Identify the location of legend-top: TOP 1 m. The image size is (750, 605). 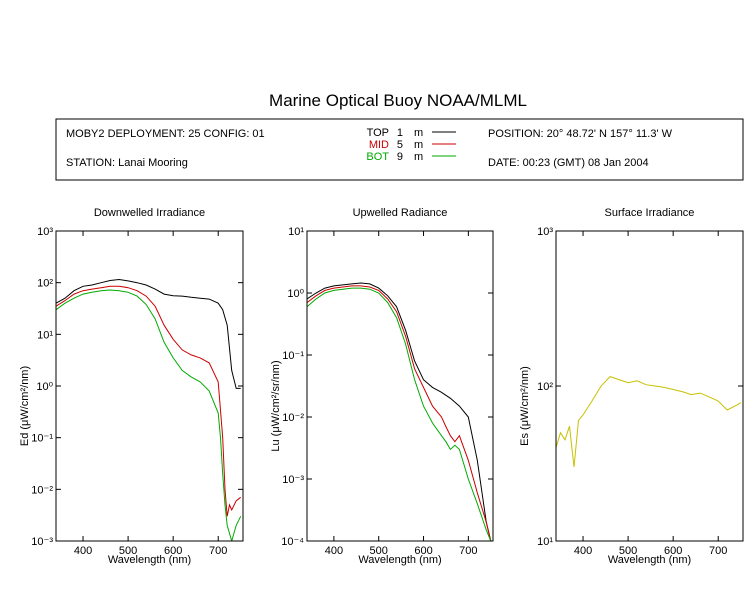
(411, 133).